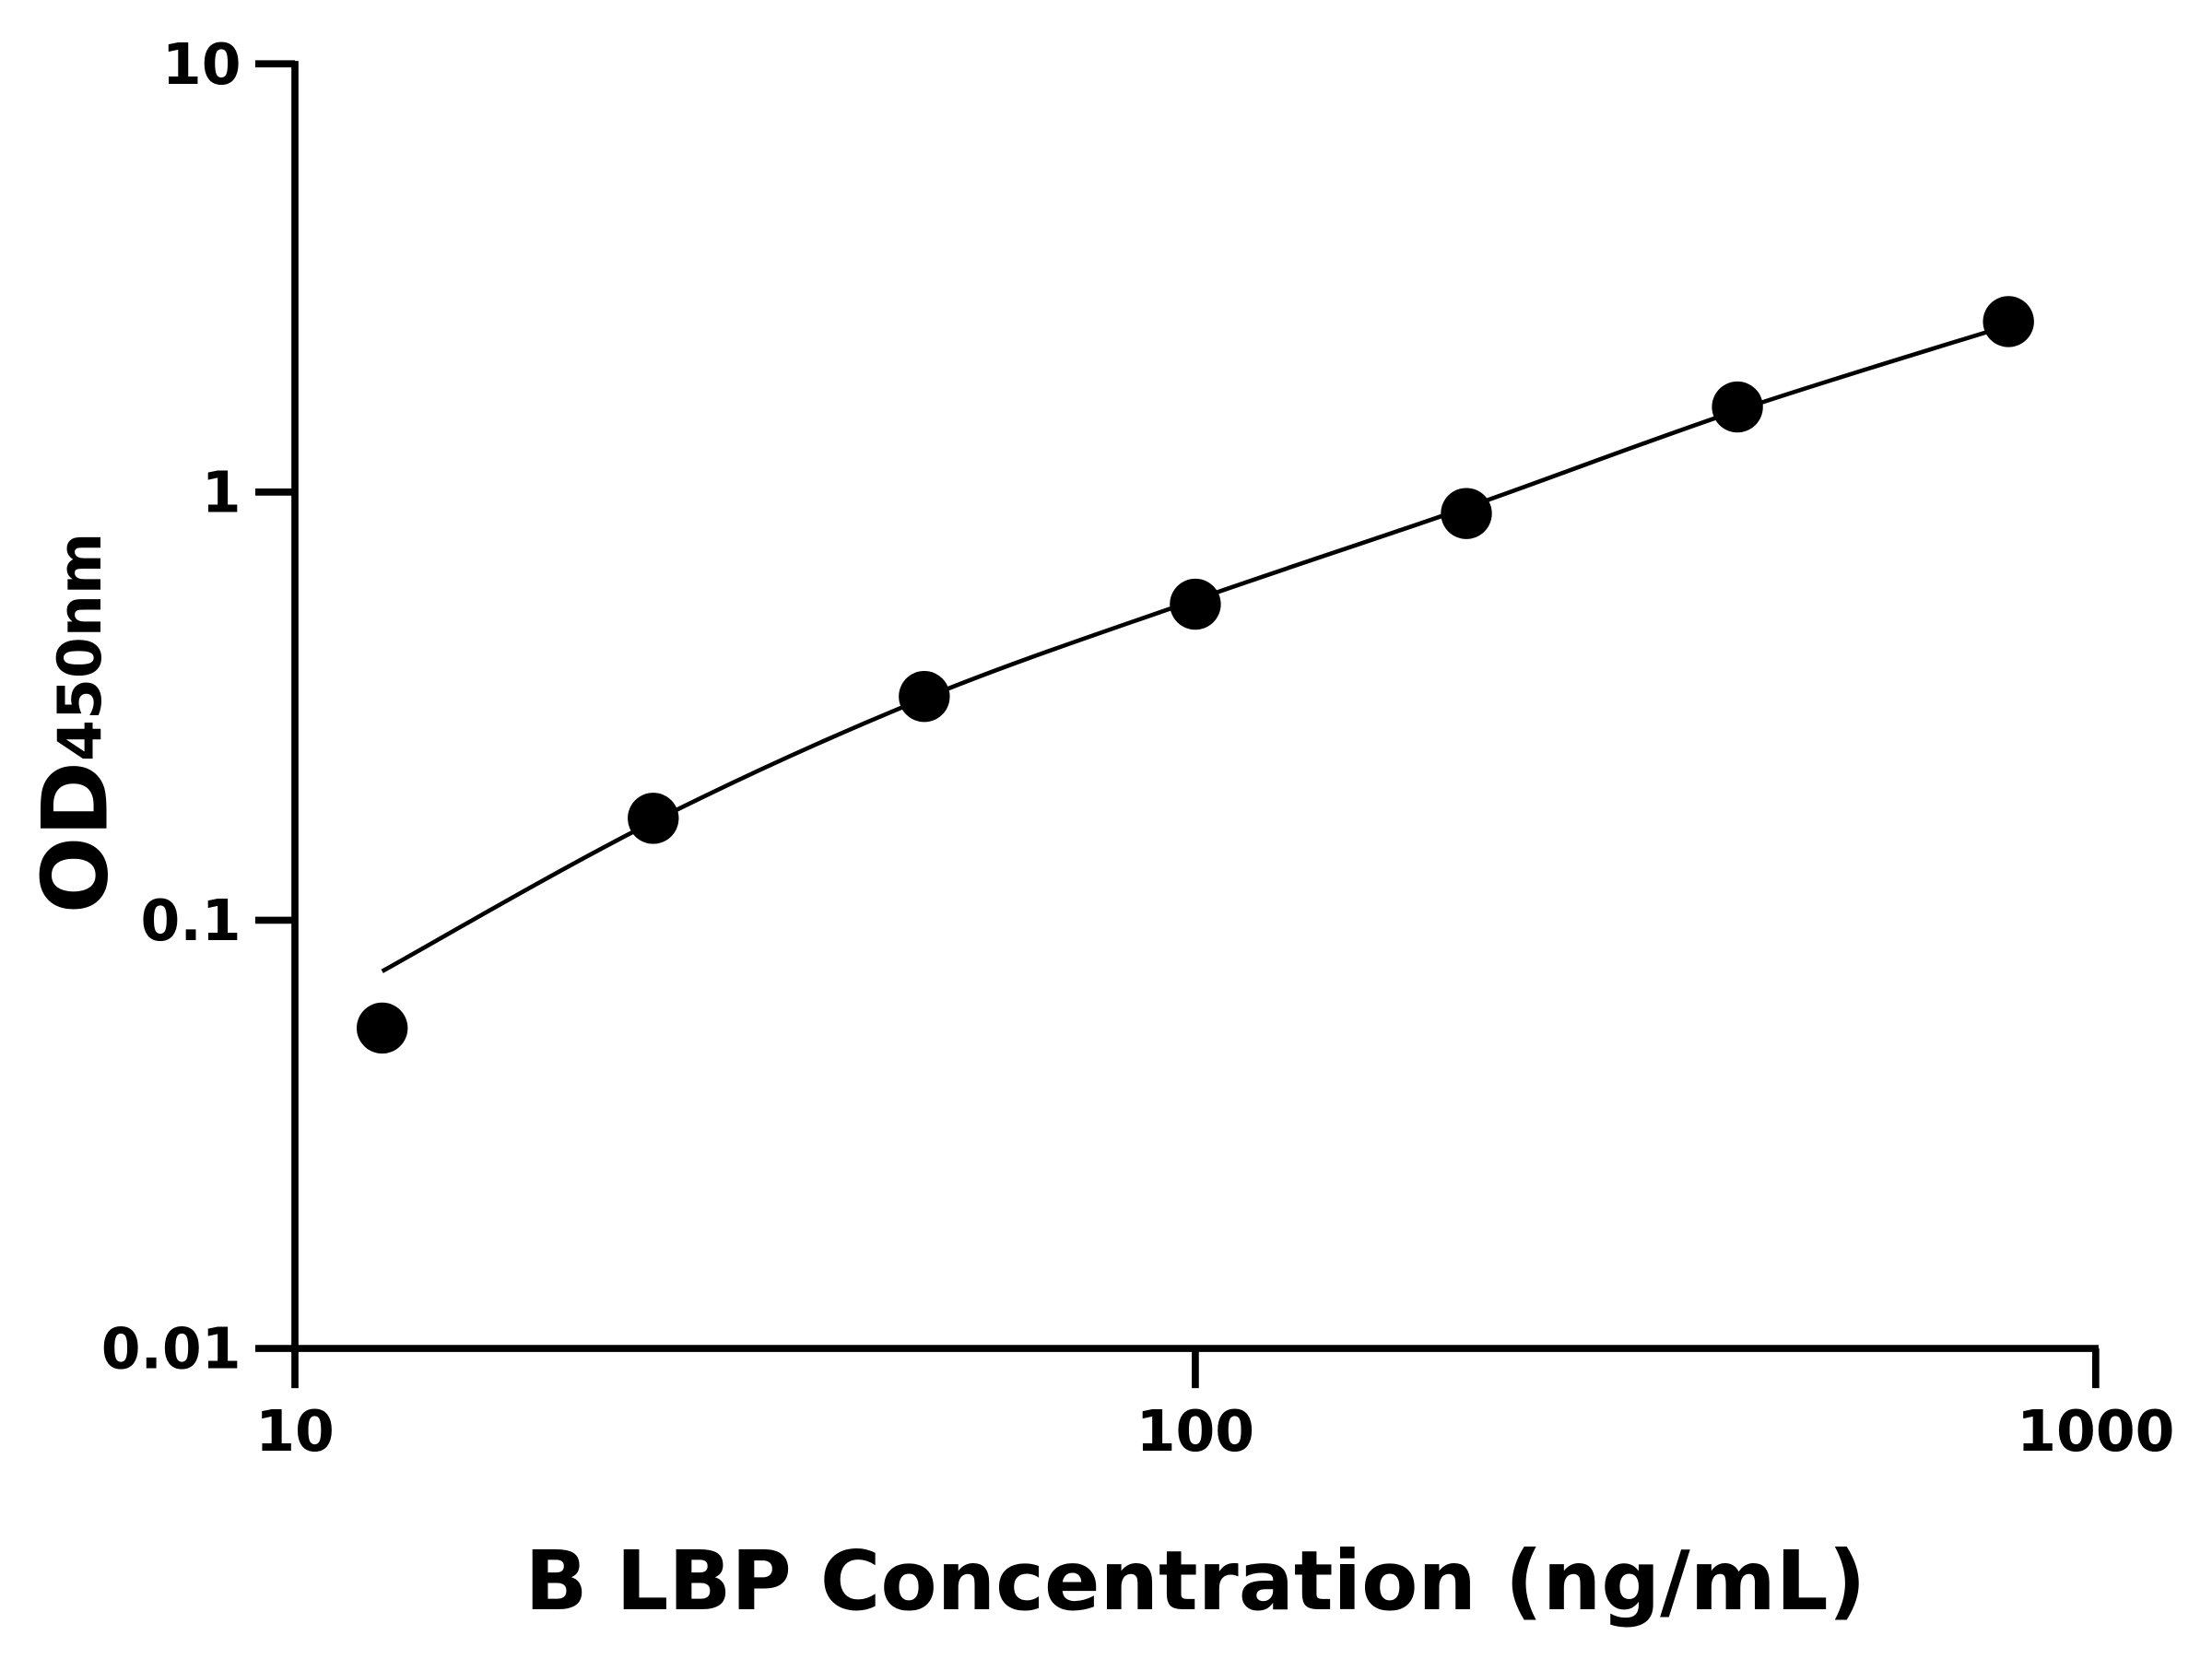 Image resolution: width=2212 pixels, height=1659 pixels. What do you see at coordinates (2095, 1431) in the screenshot?
I see `x-tick-label: 1000` at bounding box center [2095, 1431].